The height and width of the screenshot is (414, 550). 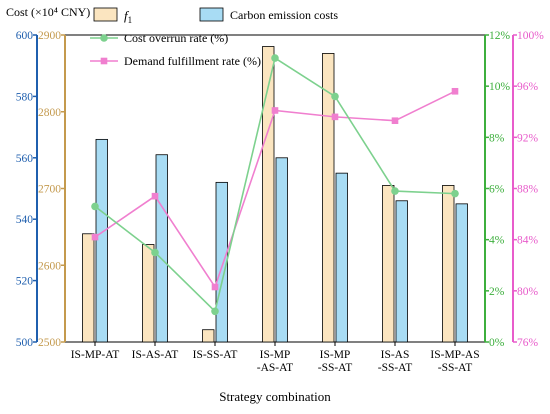 I want to click on x-tick-label-IS-AS-SS-AT-line2: -SS-AT, so click(x=395, y=368).